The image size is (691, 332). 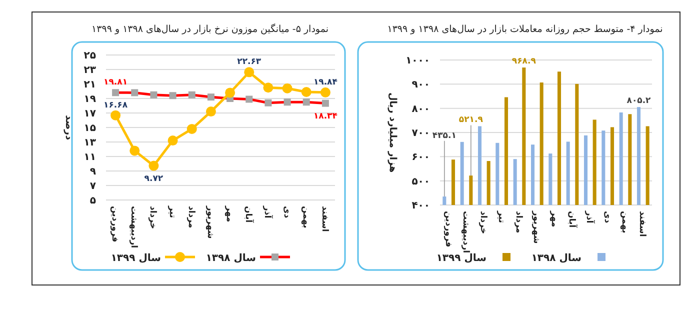 I want to click on data-label: ۱۹.۸۱, so click(x=116, y=83).